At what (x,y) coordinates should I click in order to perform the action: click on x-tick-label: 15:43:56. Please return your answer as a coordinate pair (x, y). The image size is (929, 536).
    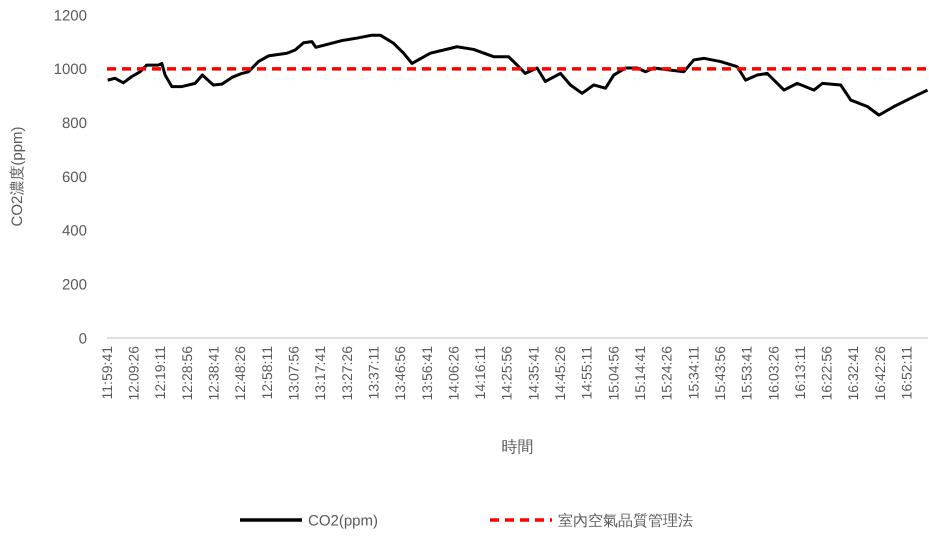
    Looking at the image, I should click on (720, 373).